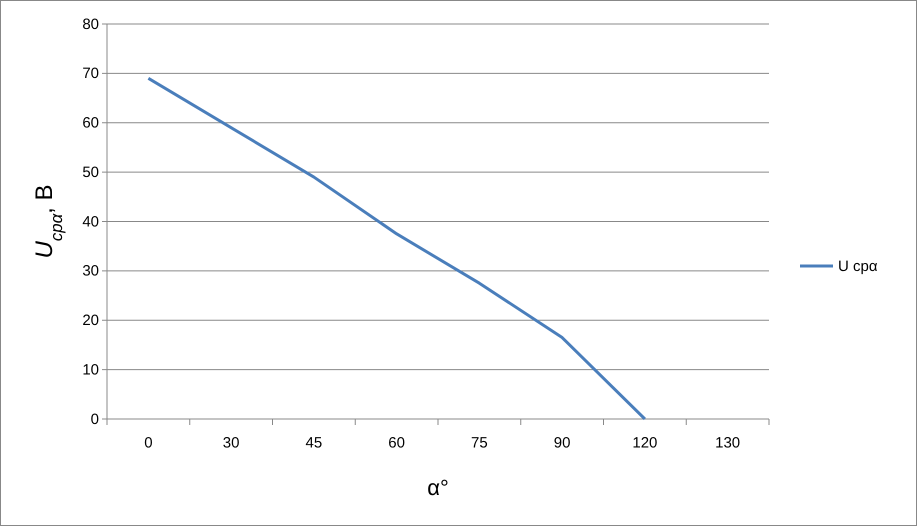  What do you see at coordinates (90, 24) in the screenshot?
I see `y-tick-label: 80` at bounding box center [90, 24].